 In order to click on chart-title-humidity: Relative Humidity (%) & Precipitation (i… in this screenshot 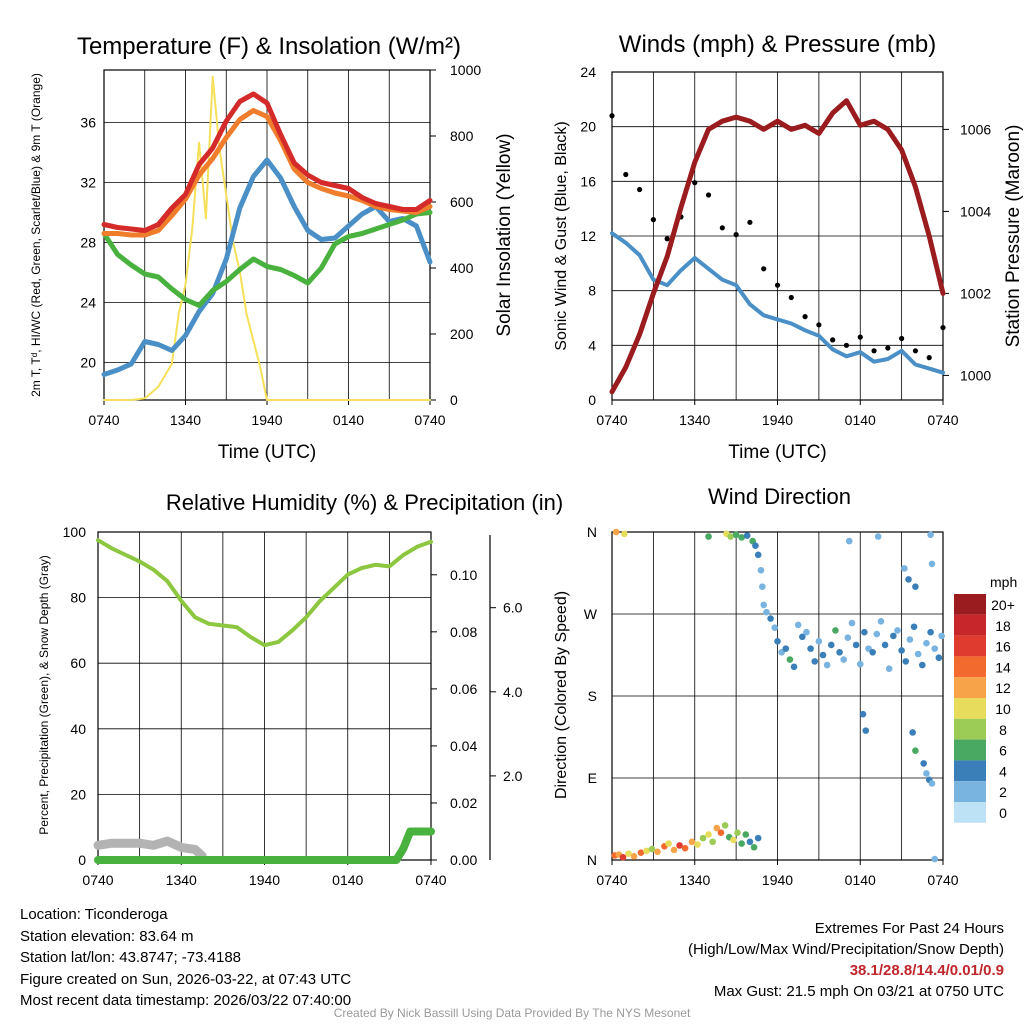, I will do `click(364, 502)`.